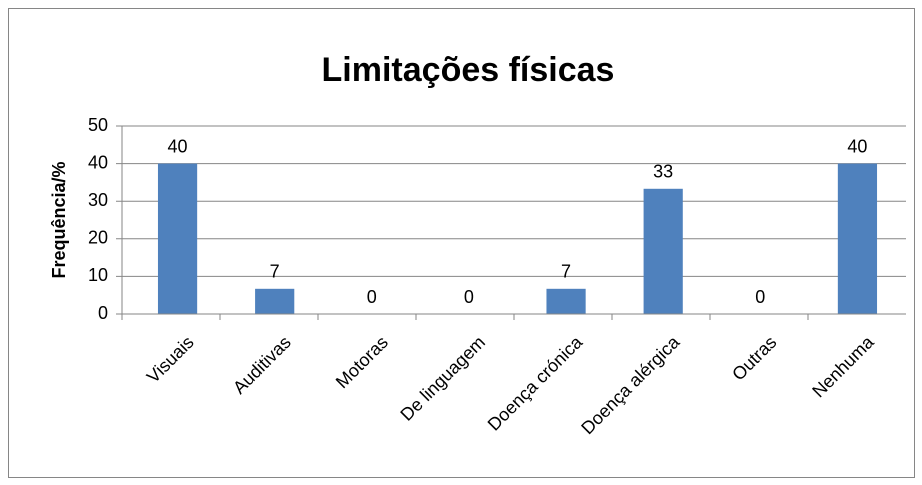 The image size is (922, 485). Describe the element at coordinates (98, 238) in the screenshot. I see `y-tick-label: 20` at that location.